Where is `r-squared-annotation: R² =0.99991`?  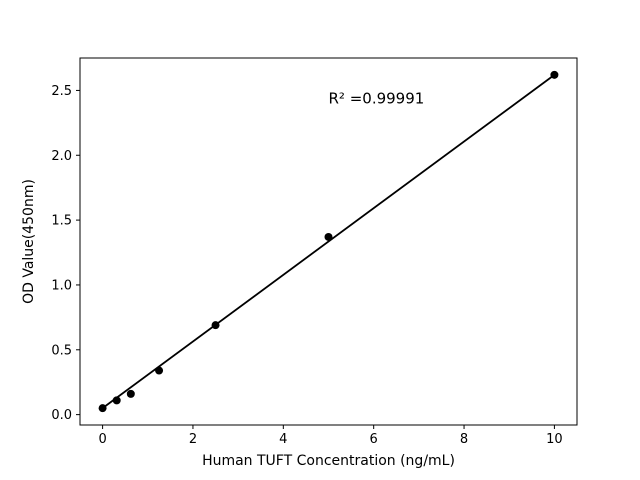
r-squared-annotation: R² =0.99991 is located at coordinates (377, 98).